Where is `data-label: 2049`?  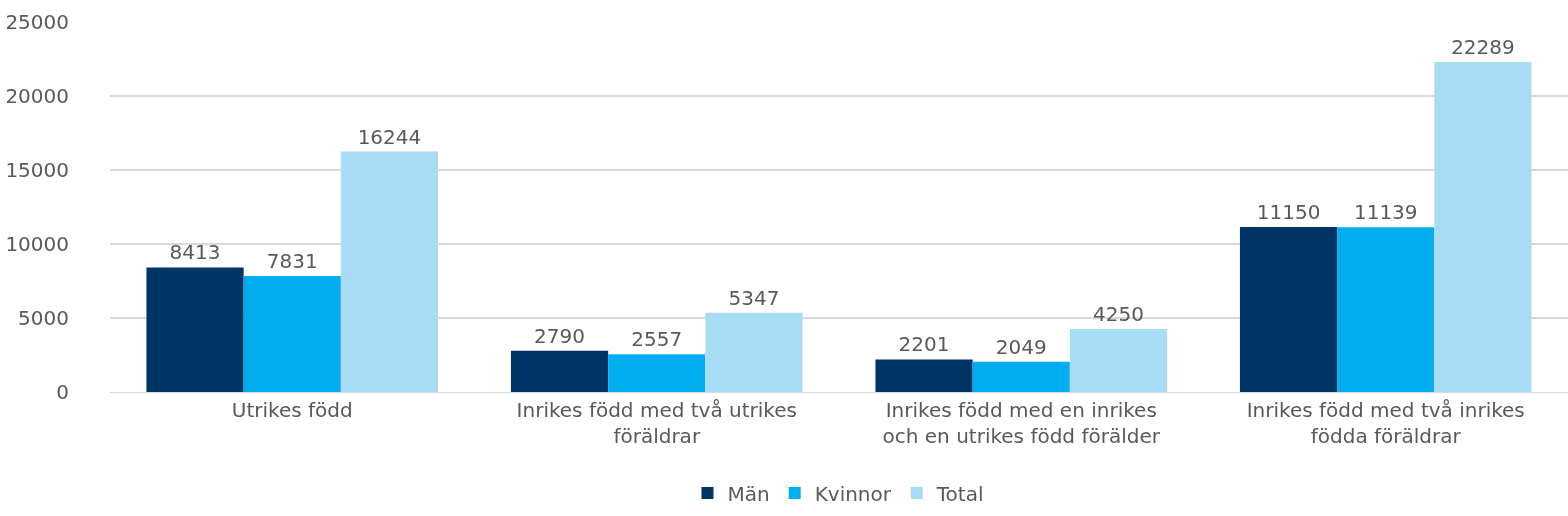 data-label: 2049 is located at coordinates (1021, 346).